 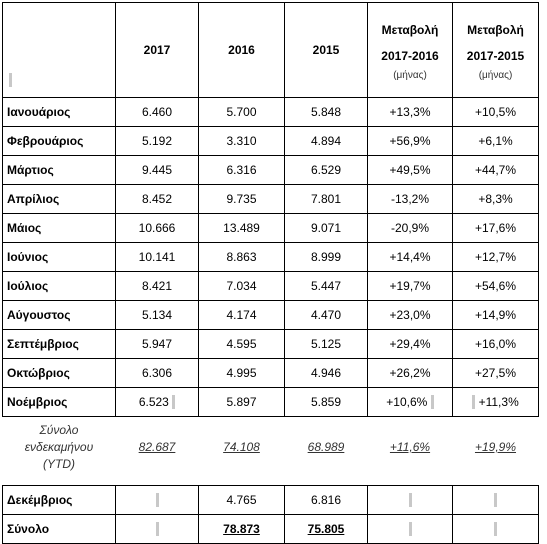 I want to click on spacer-row, so click(x=271, y=481).